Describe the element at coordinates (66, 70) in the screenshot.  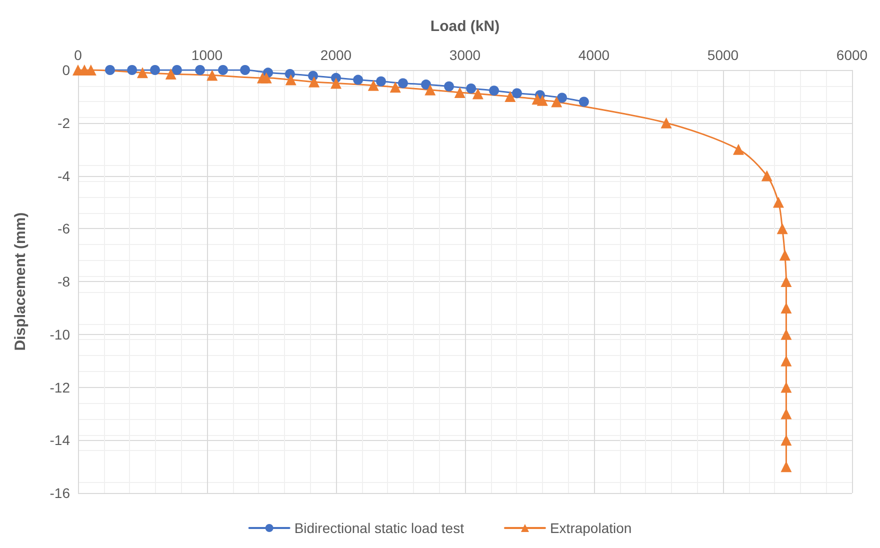
I see `y-tick-label: 0` at that location.